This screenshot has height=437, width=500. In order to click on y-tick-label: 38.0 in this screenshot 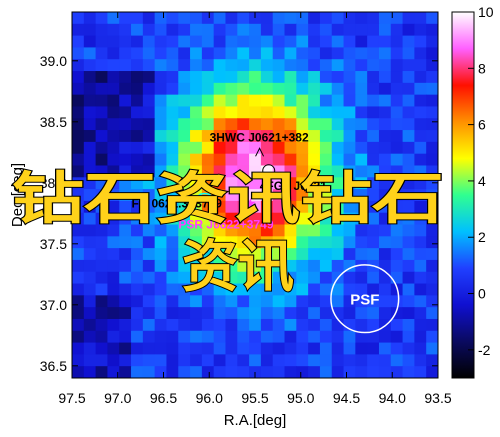, I will do `click(53, 183)`.